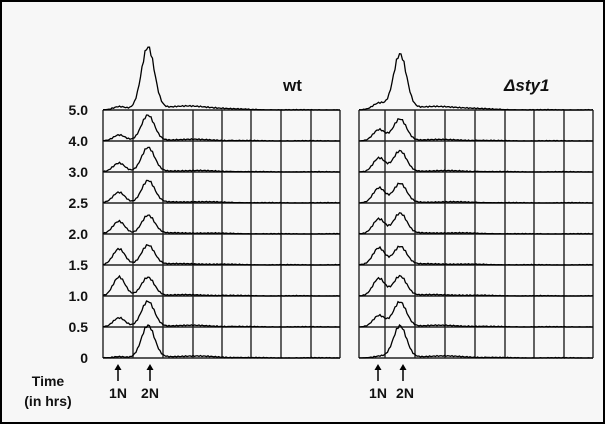 The width and height of the screenshot is (605, 424). What do you see at coordinates (79, 296) in the screenshot?
I see `time-tick-label: 1.0` at bounding box center [79, 296].